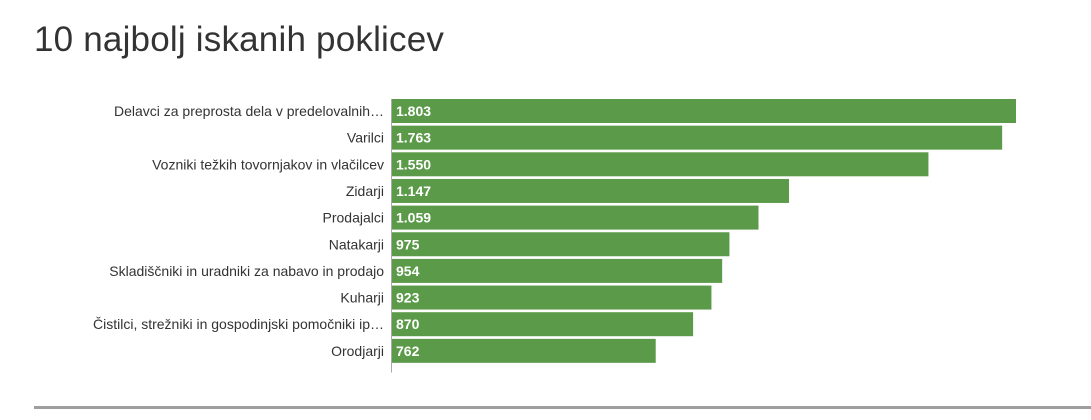 Image resolution: width=1091 pixels, height=420 pixels. What do you see at coordinates (408, 324) in the screenshot?
I see `value-label-9: 870` at bounding box center [408, 324].